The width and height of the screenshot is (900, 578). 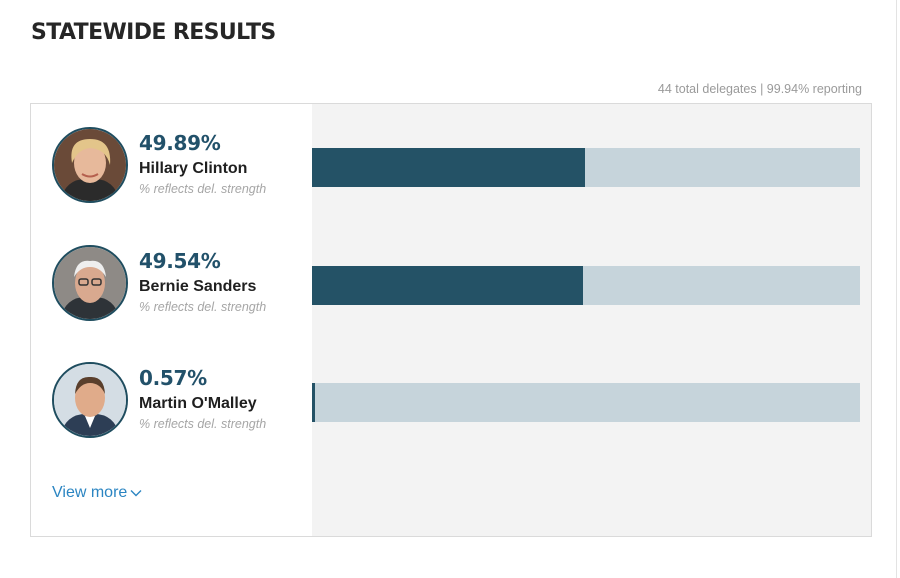 I want to click on results-summary: 44 total delegates | 99.94% reporting, so click(x=759, y=89).